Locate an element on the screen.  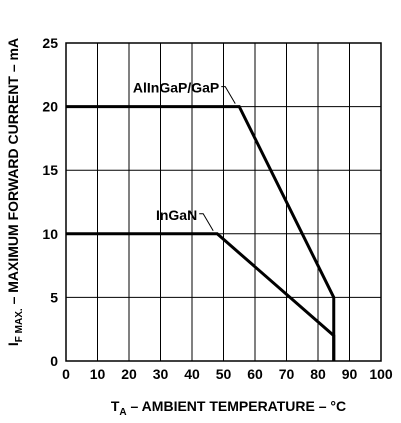
y-tick-label-5: 5 is located at coordinates (54, 297).